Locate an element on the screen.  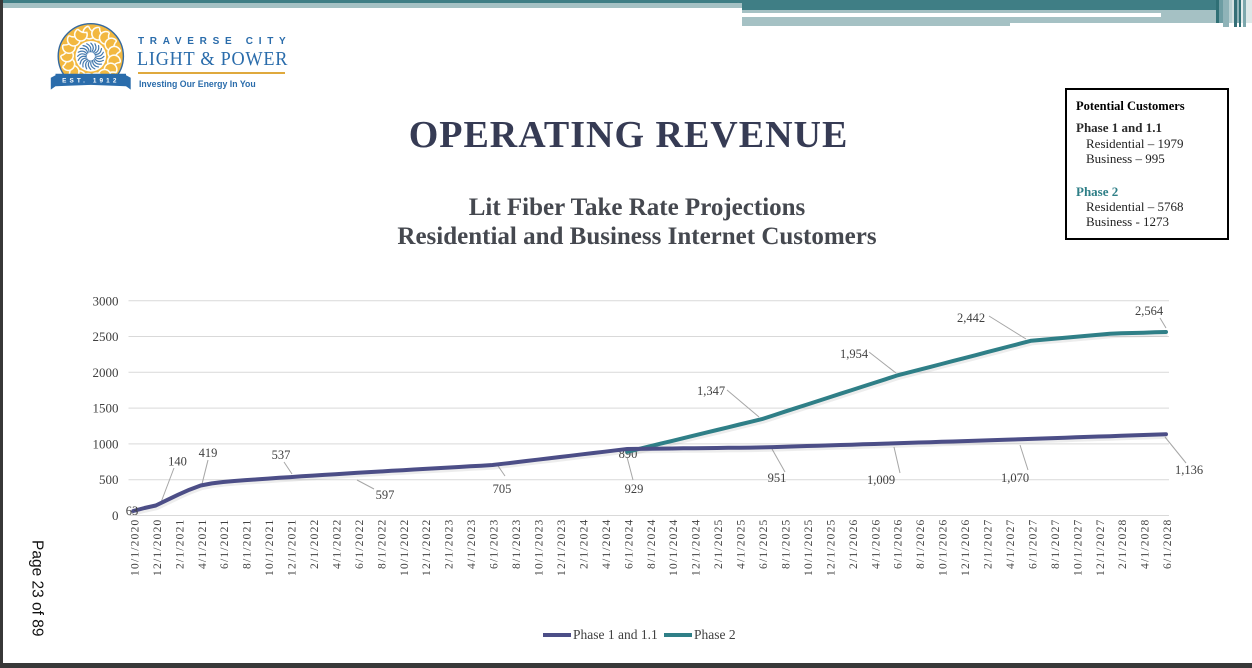
svg-text: 6/1/2025 is located at coordinates (764, 544).